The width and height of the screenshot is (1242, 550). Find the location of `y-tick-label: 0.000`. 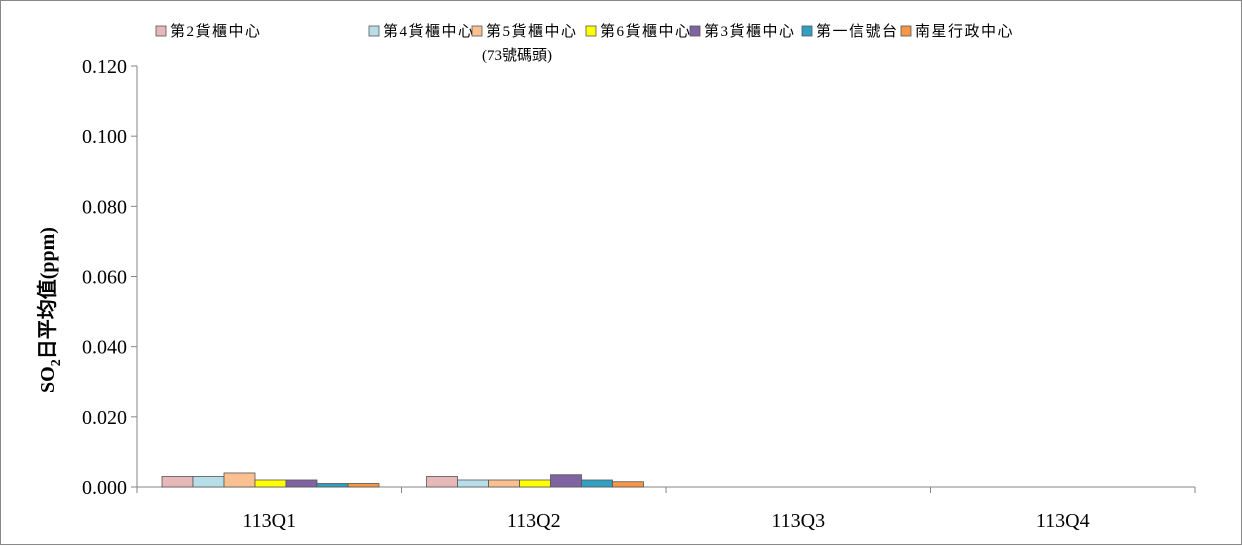

y-tick-label: 0.000 is located at coordinates (104, 488).